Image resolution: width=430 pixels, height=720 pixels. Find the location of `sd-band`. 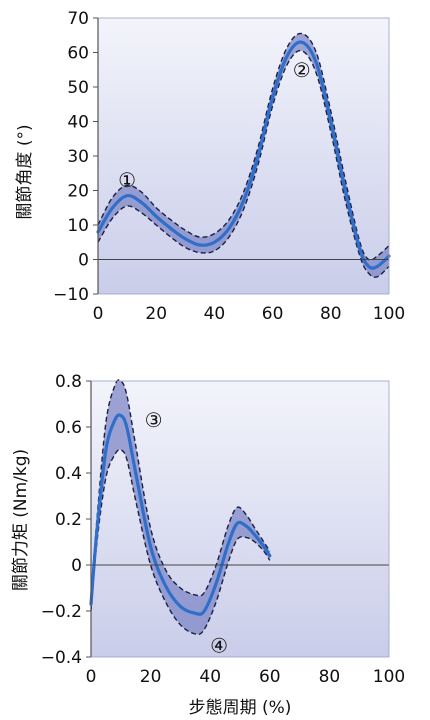

sd-band is located at coordinates (180, 507).